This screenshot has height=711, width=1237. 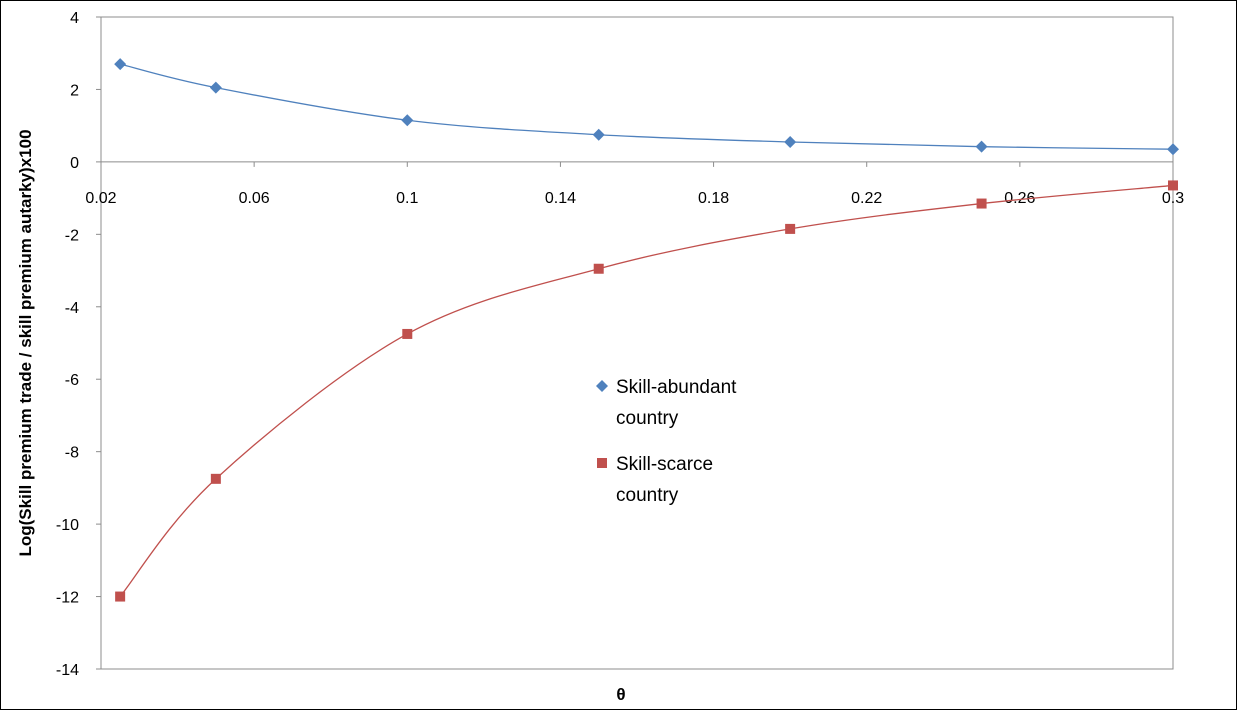 I want to click on x-axis-title: θ, so click(x=620, y=694).